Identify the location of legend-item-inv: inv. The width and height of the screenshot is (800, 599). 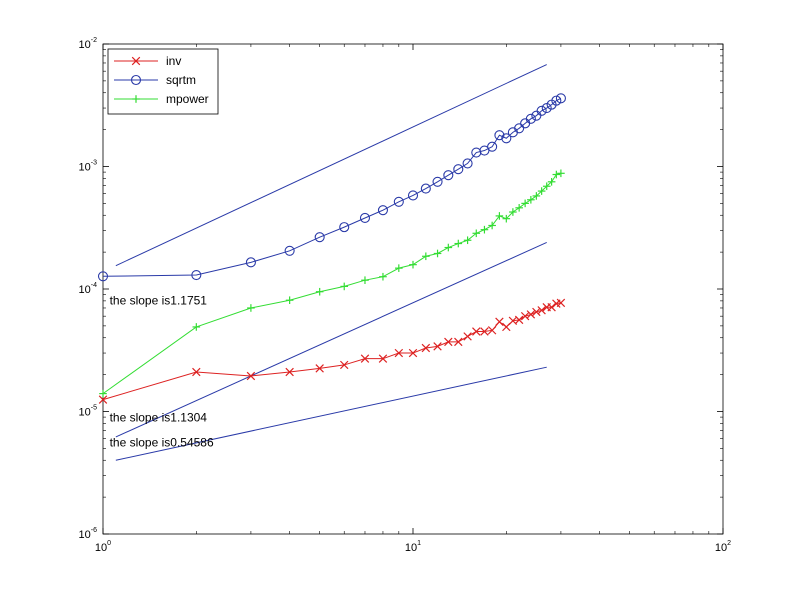
(147, 61).